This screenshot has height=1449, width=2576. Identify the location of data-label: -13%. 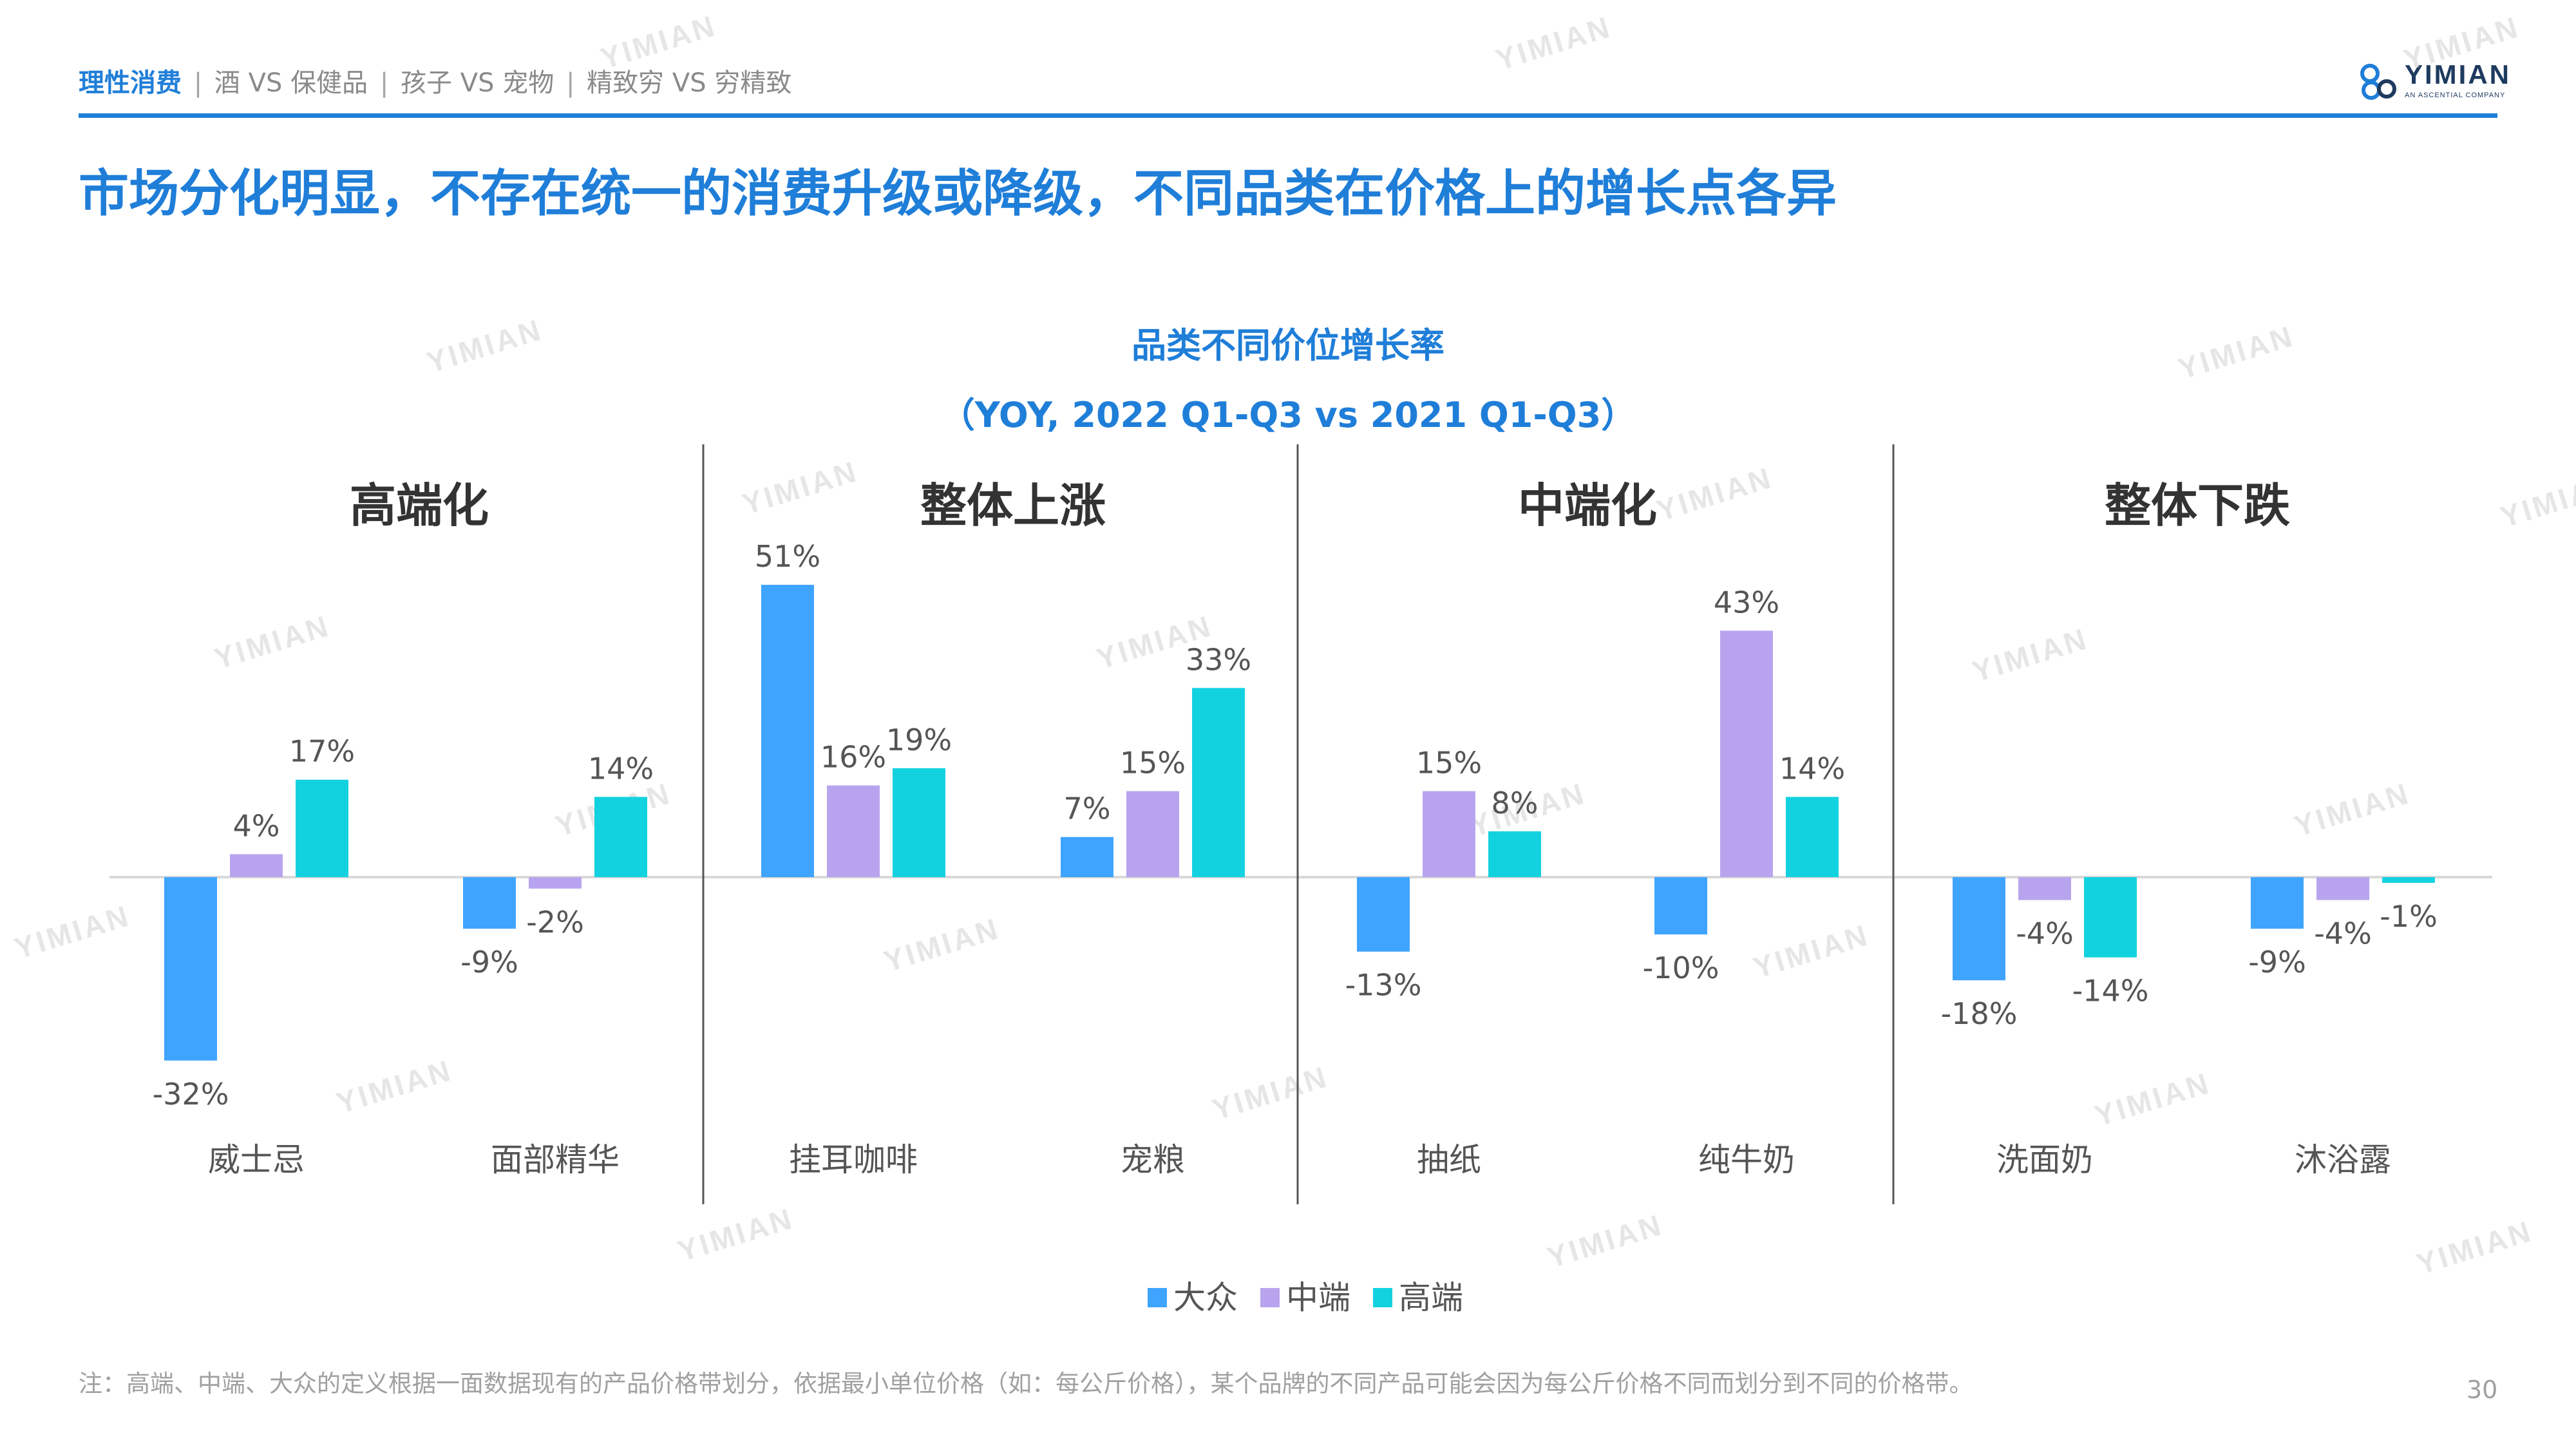
(1384, 985).